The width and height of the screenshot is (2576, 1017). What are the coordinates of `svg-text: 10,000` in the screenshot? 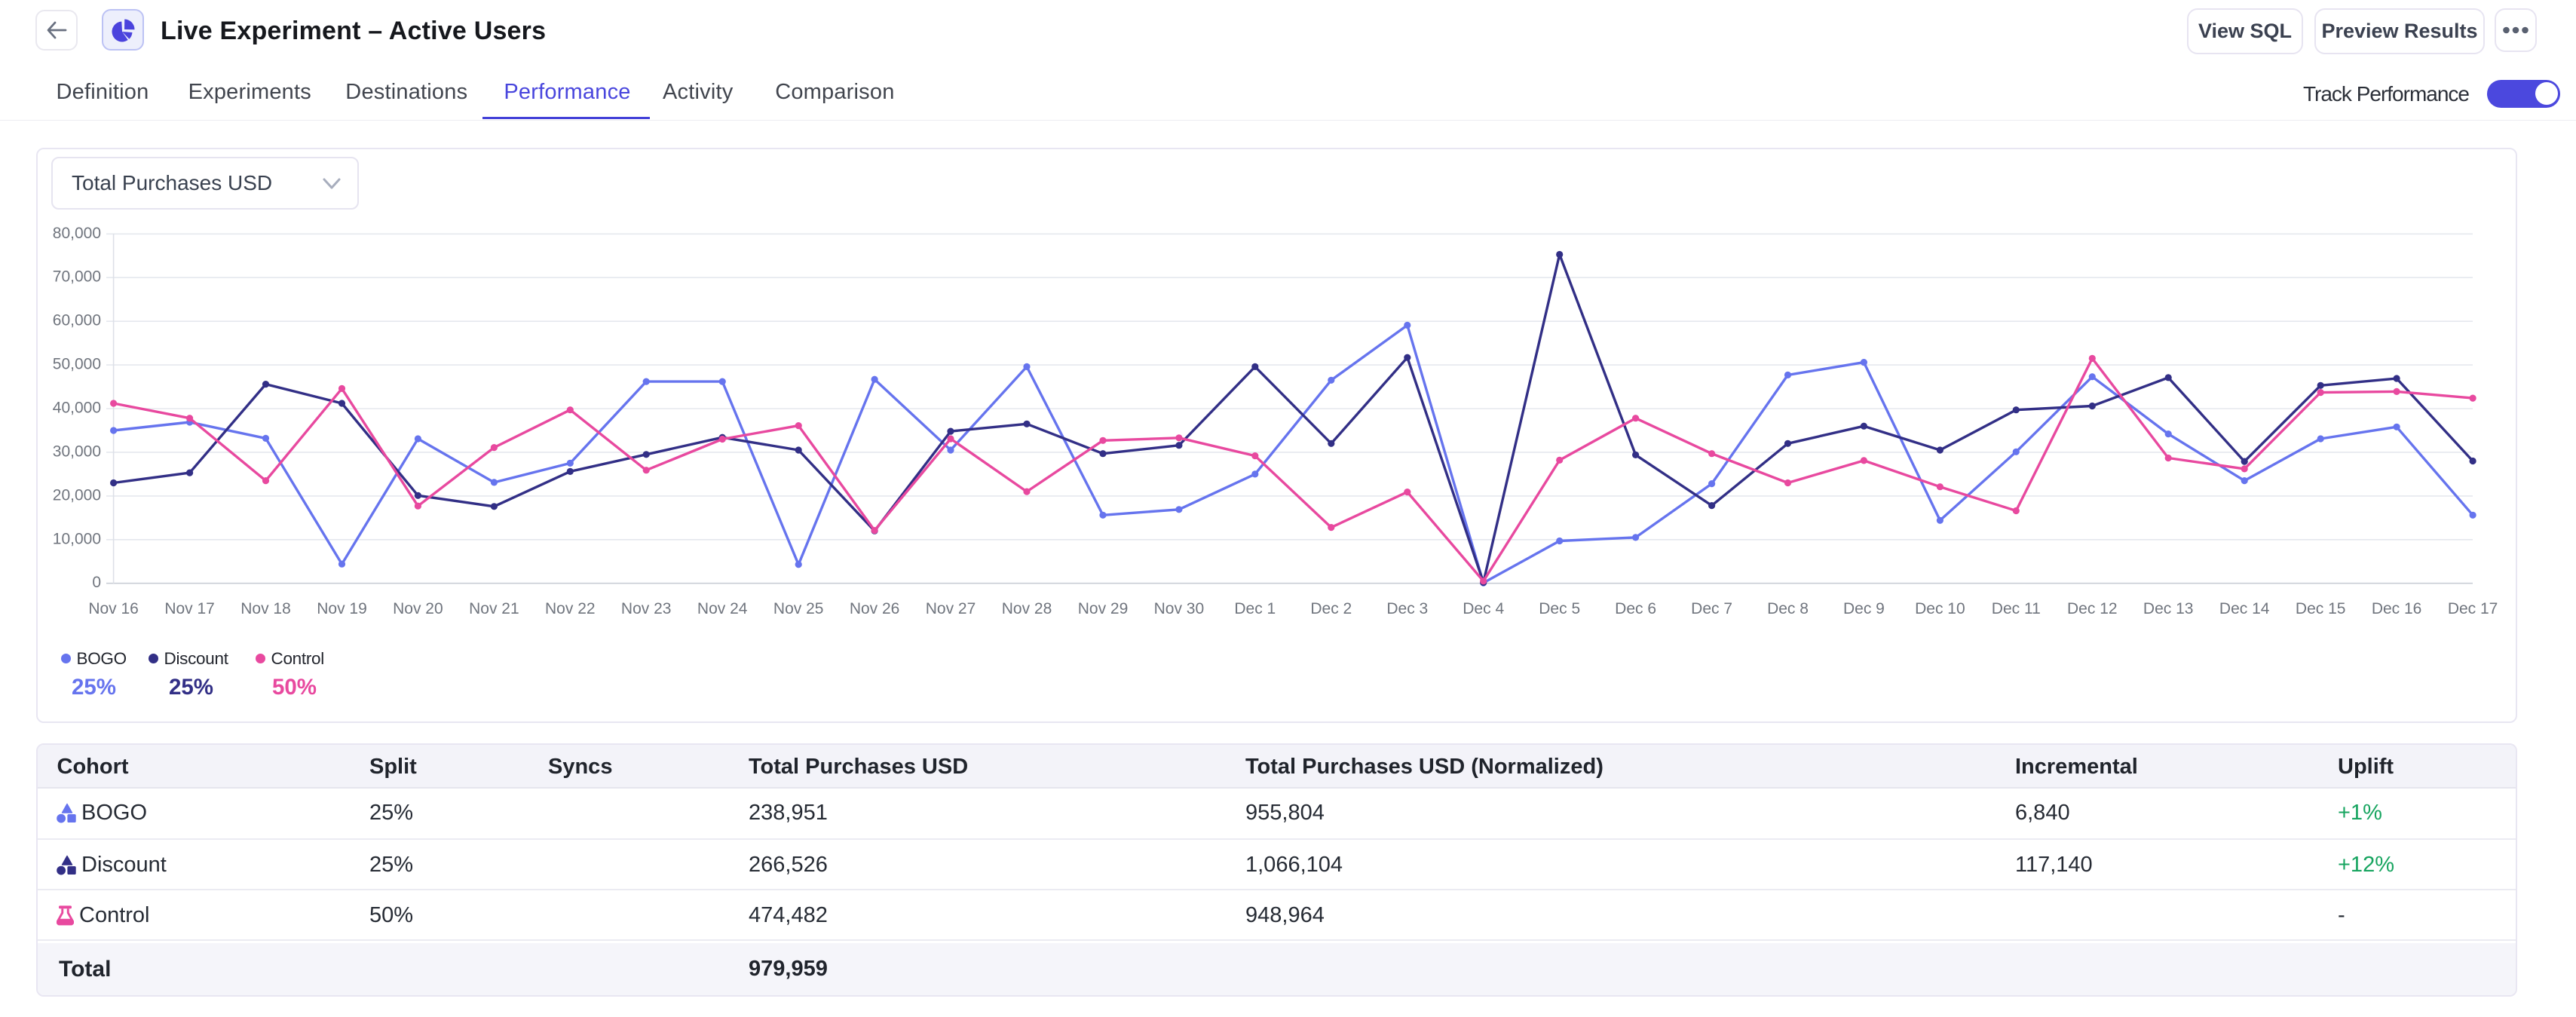 It's located at (77, 538).